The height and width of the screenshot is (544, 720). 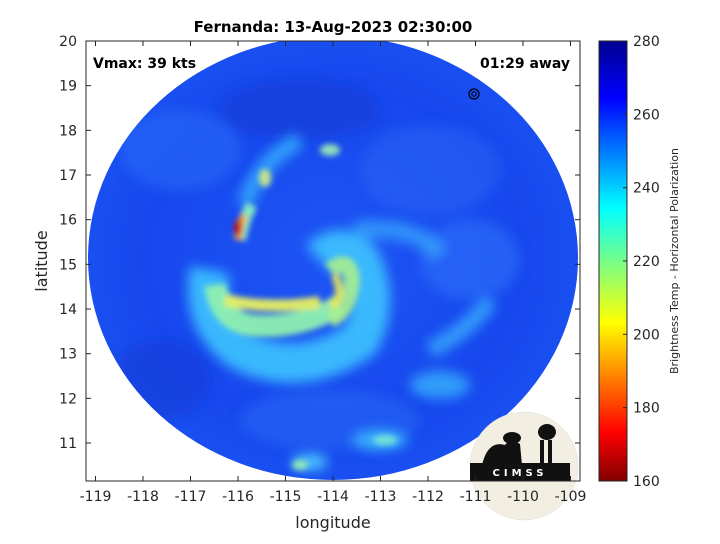 I want to click on colorbar-tick-label: 180, so click(x=646, y=409).